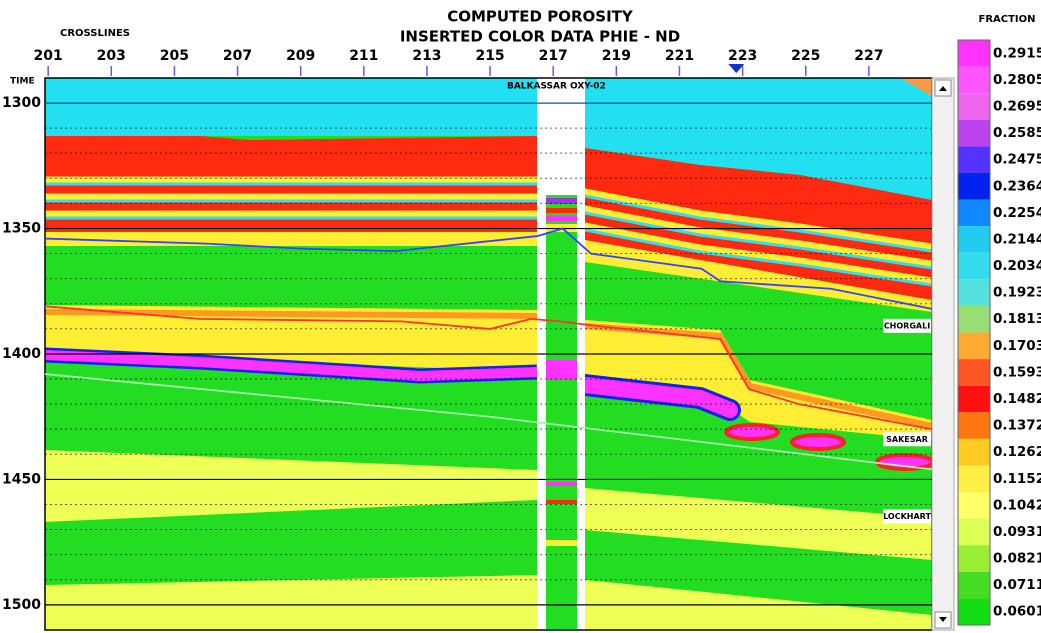 The height and width of the screenshot is (633, 1041). What do you see at coordinates (363, 56) in the screenshot?
I see `x-tick-label: 211` at bounding box center [363, 56].